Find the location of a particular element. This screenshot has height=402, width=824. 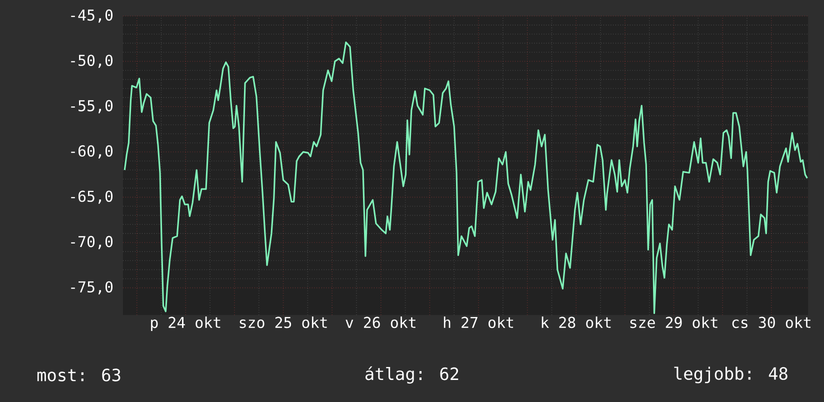

y-tick-label: -60,0 is located at coordinates (92, 151).